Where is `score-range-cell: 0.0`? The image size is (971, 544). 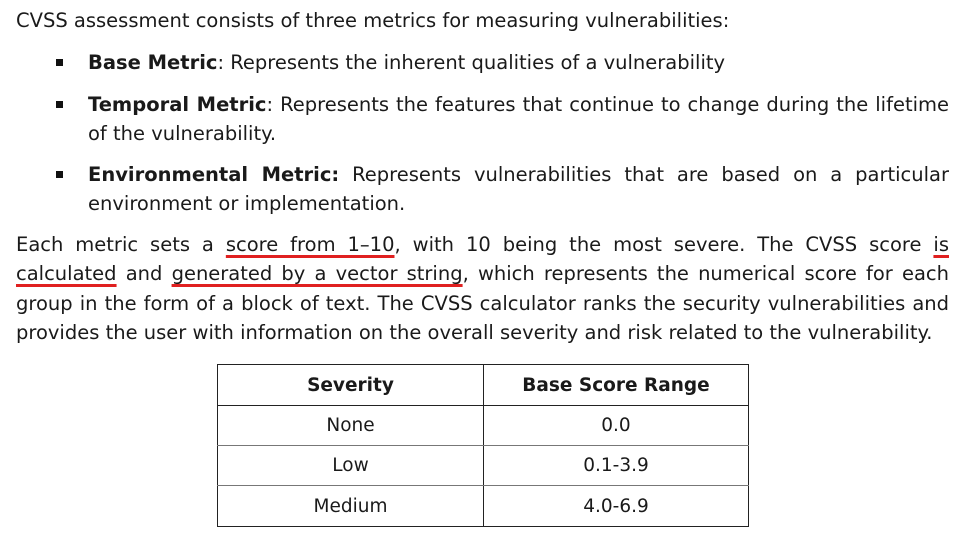
score-range-cell: 0.0 is located at coordinates (616, 425).